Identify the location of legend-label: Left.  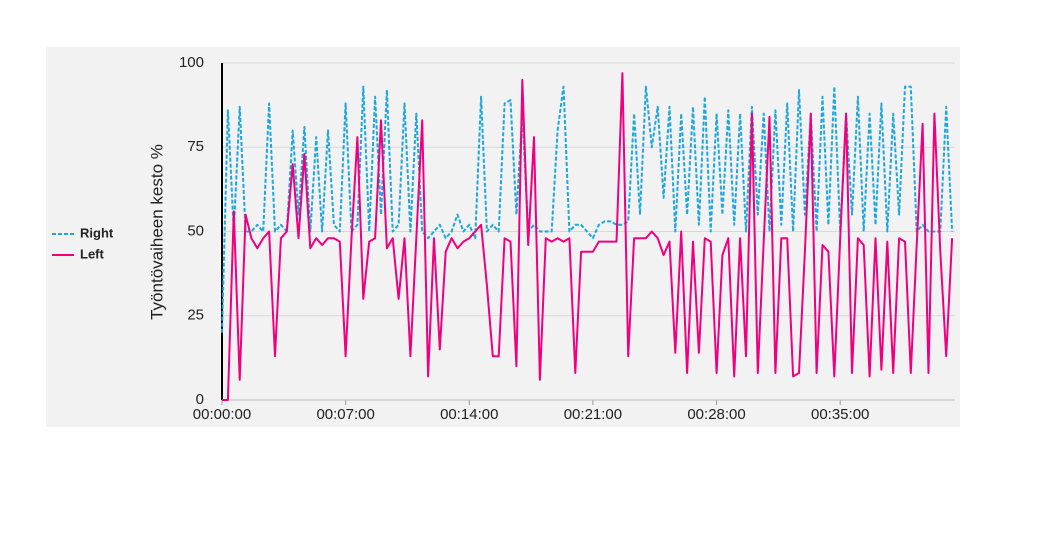
(92, 253).